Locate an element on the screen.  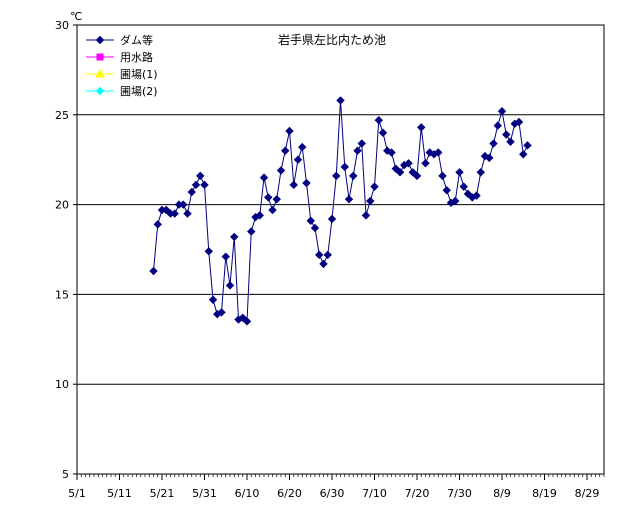
y-tick-label: 30 is located at coordinates (62, 25).